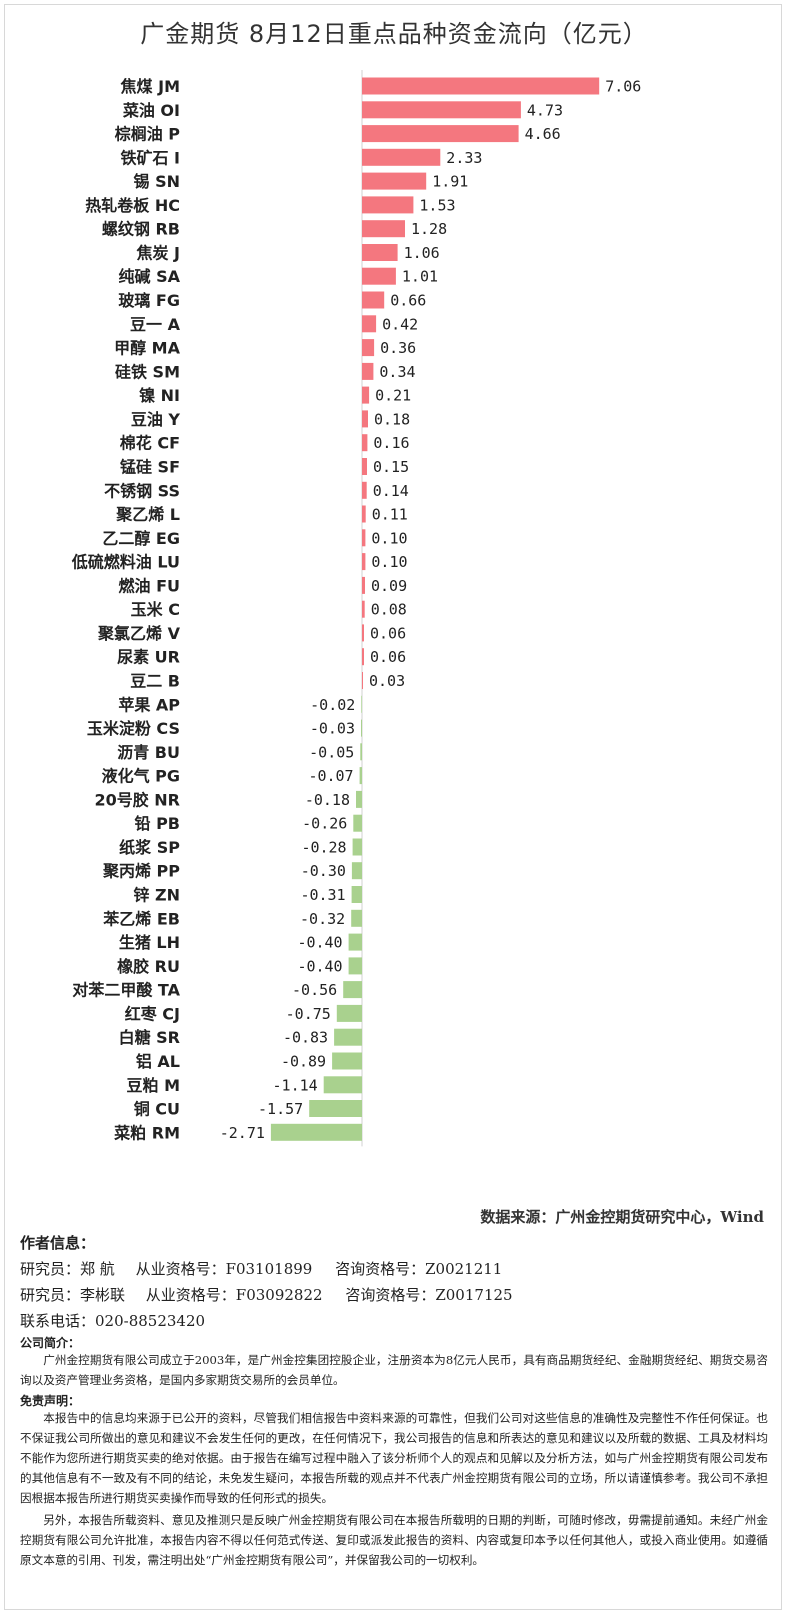  Describe the element at coordinates (147, 371) in the screenshot. I see `category-label: 硅铁 SM` at that location.